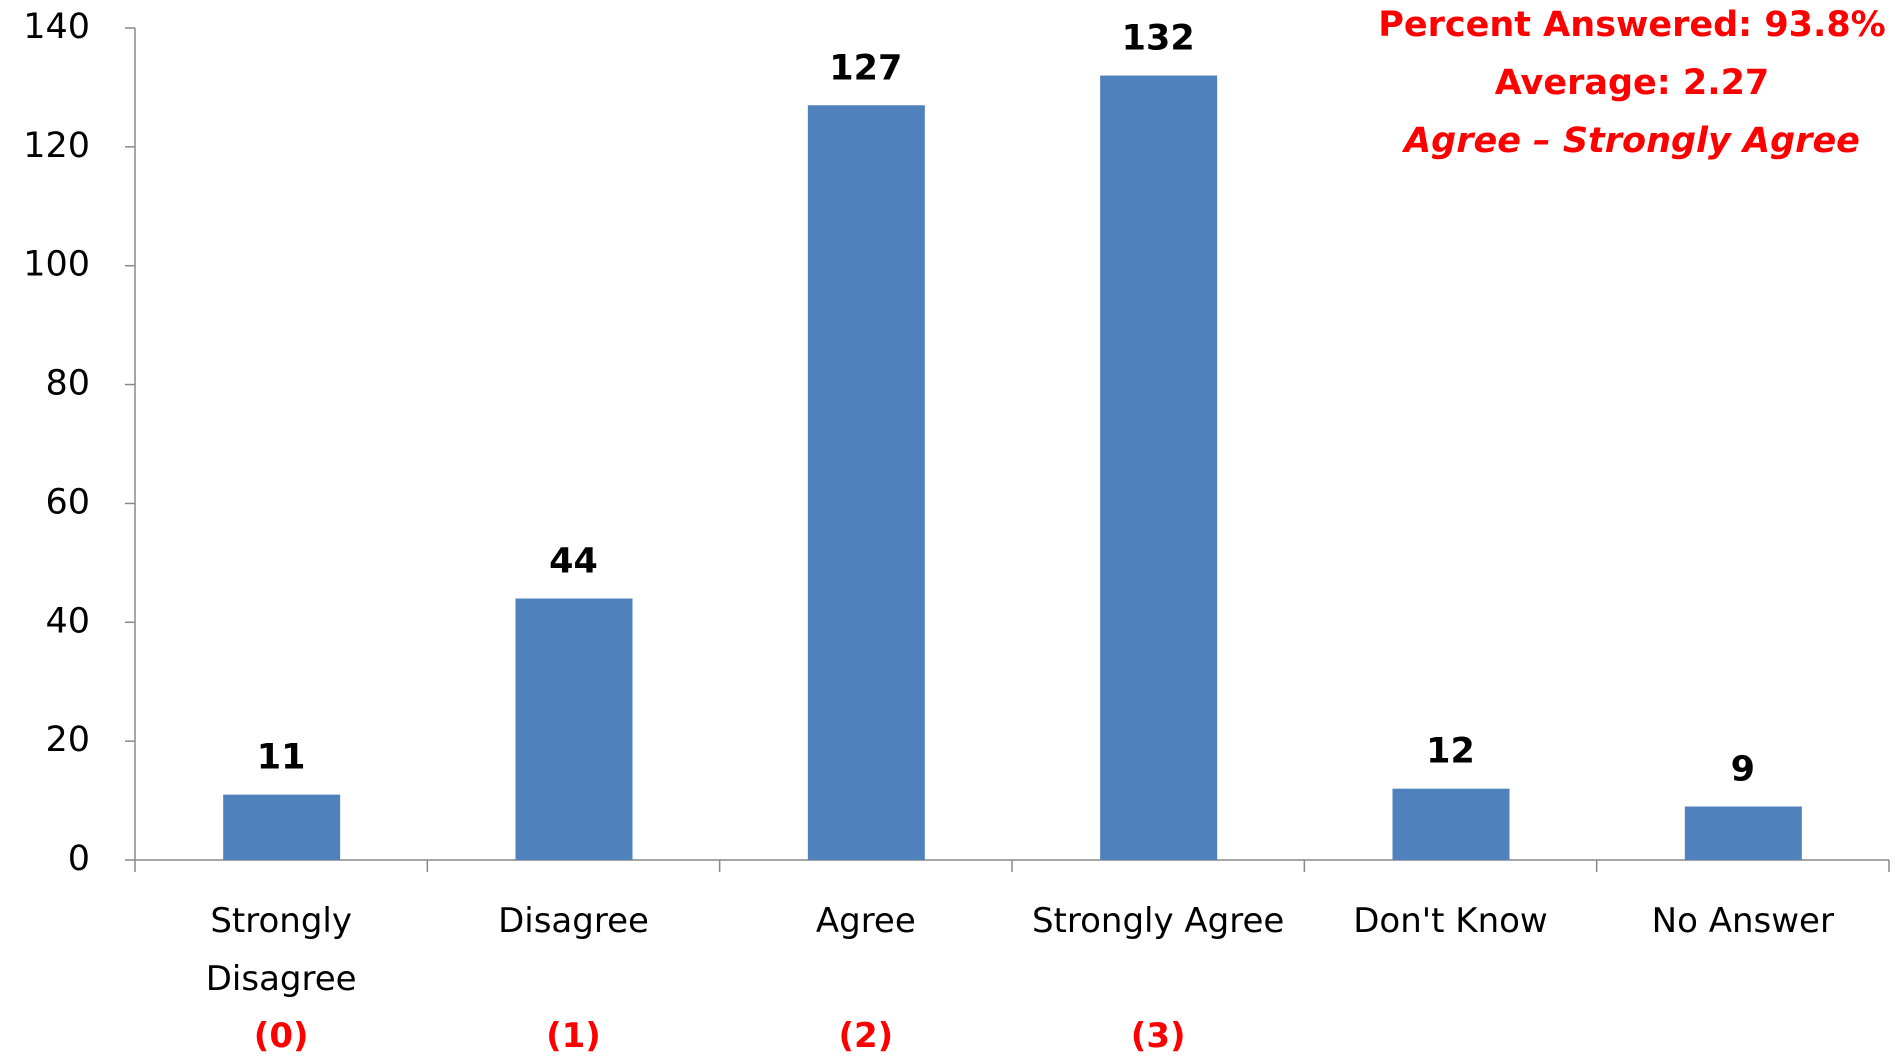  Describe the element at coordinates (866, 1036) in the screenshot. I see `scale-label: (2)` at that location.